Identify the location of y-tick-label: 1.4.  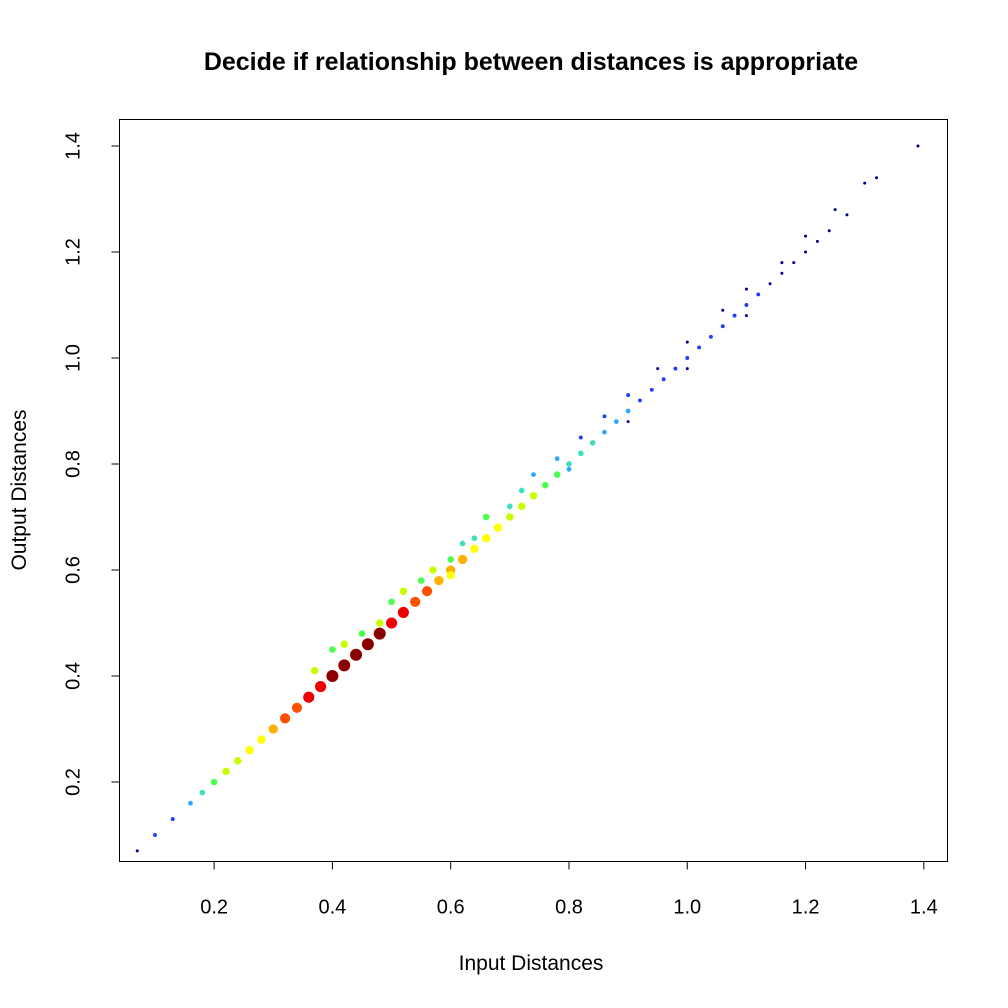
(74, 146).